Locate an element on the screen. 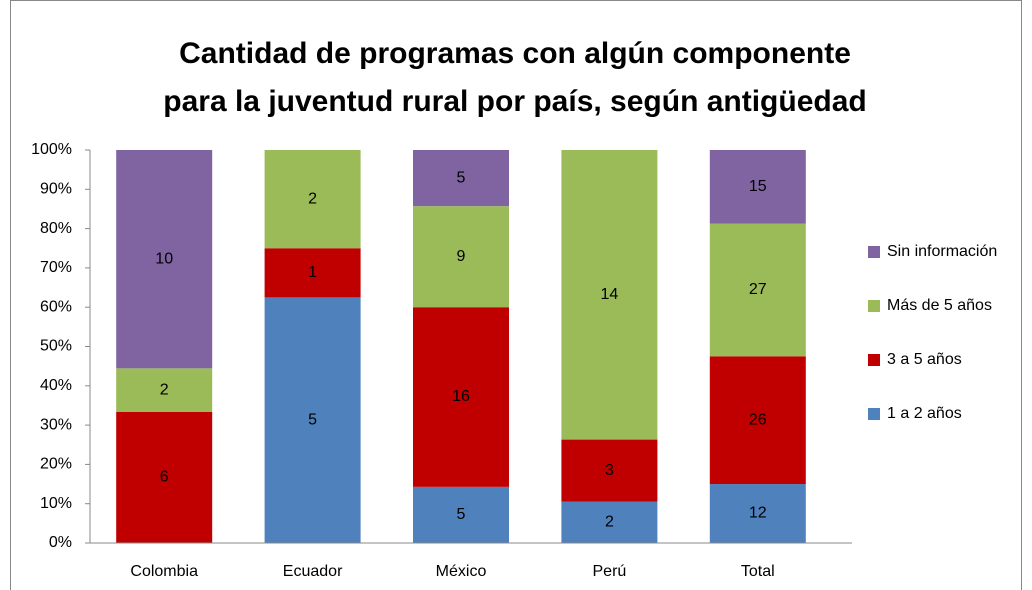  data-label: 12 is located at coordinates (758, 513).